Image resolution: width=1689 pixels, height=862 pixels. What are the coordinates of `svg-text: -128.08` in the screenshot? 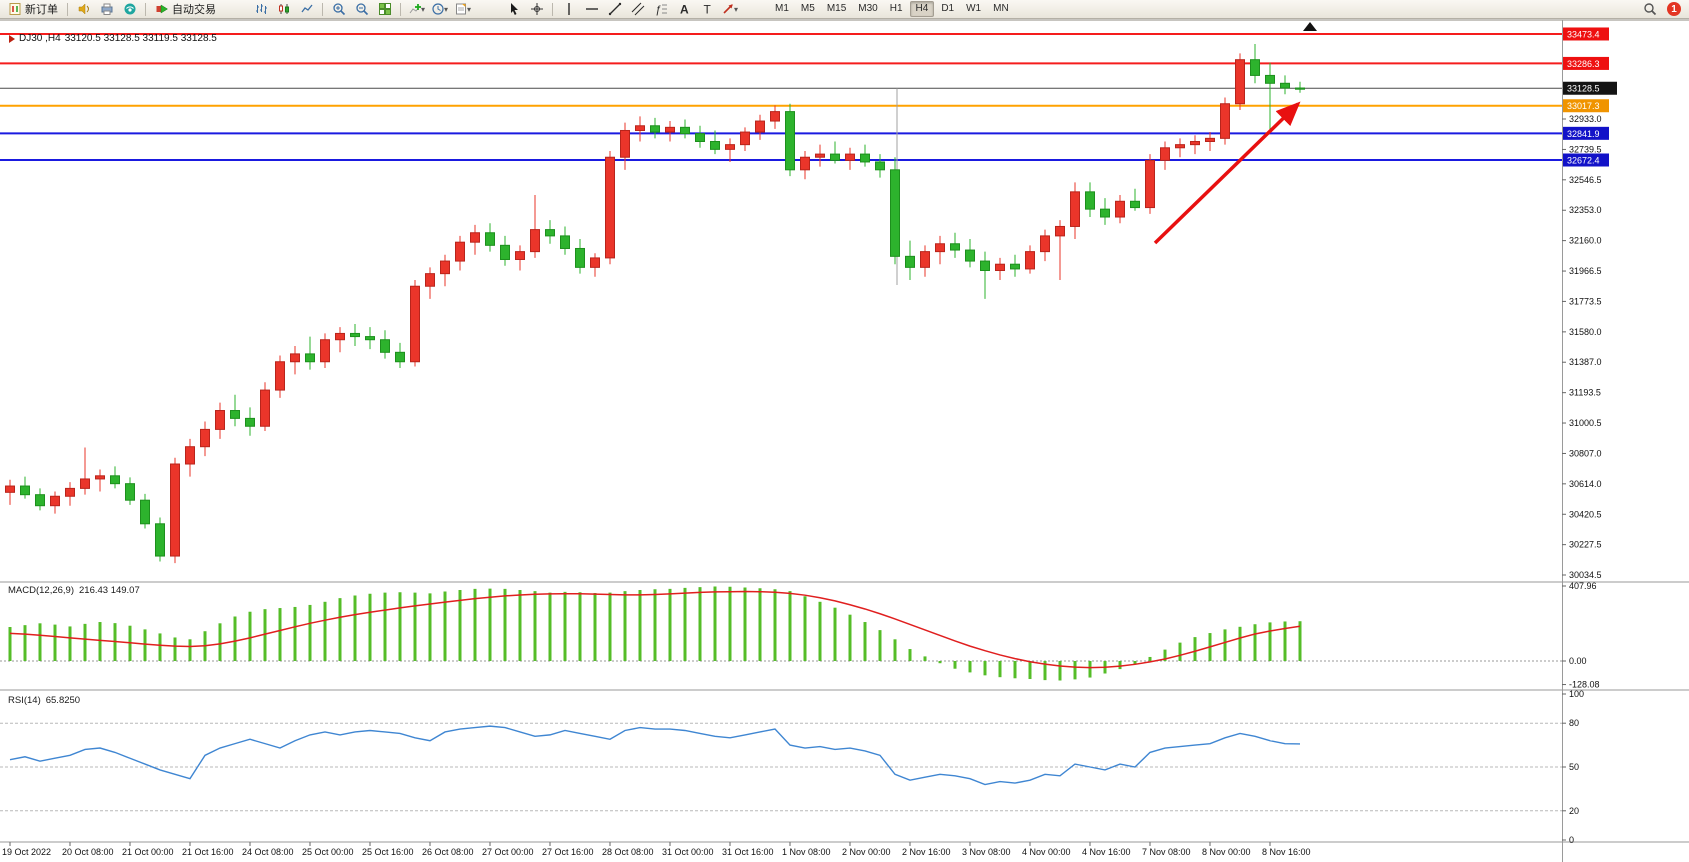 It's located at (1584, 685).